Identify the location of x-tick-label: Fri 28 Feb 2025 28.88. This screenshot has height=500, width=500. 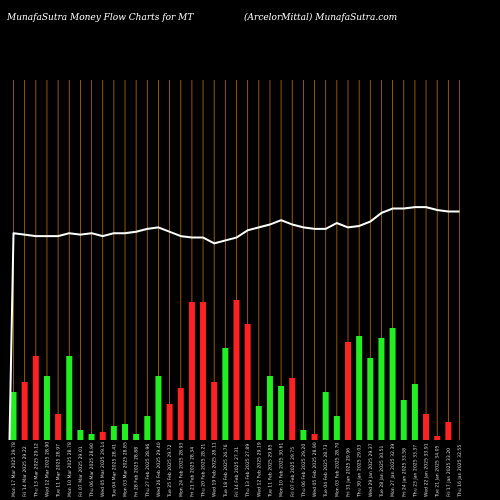
(137, 472).